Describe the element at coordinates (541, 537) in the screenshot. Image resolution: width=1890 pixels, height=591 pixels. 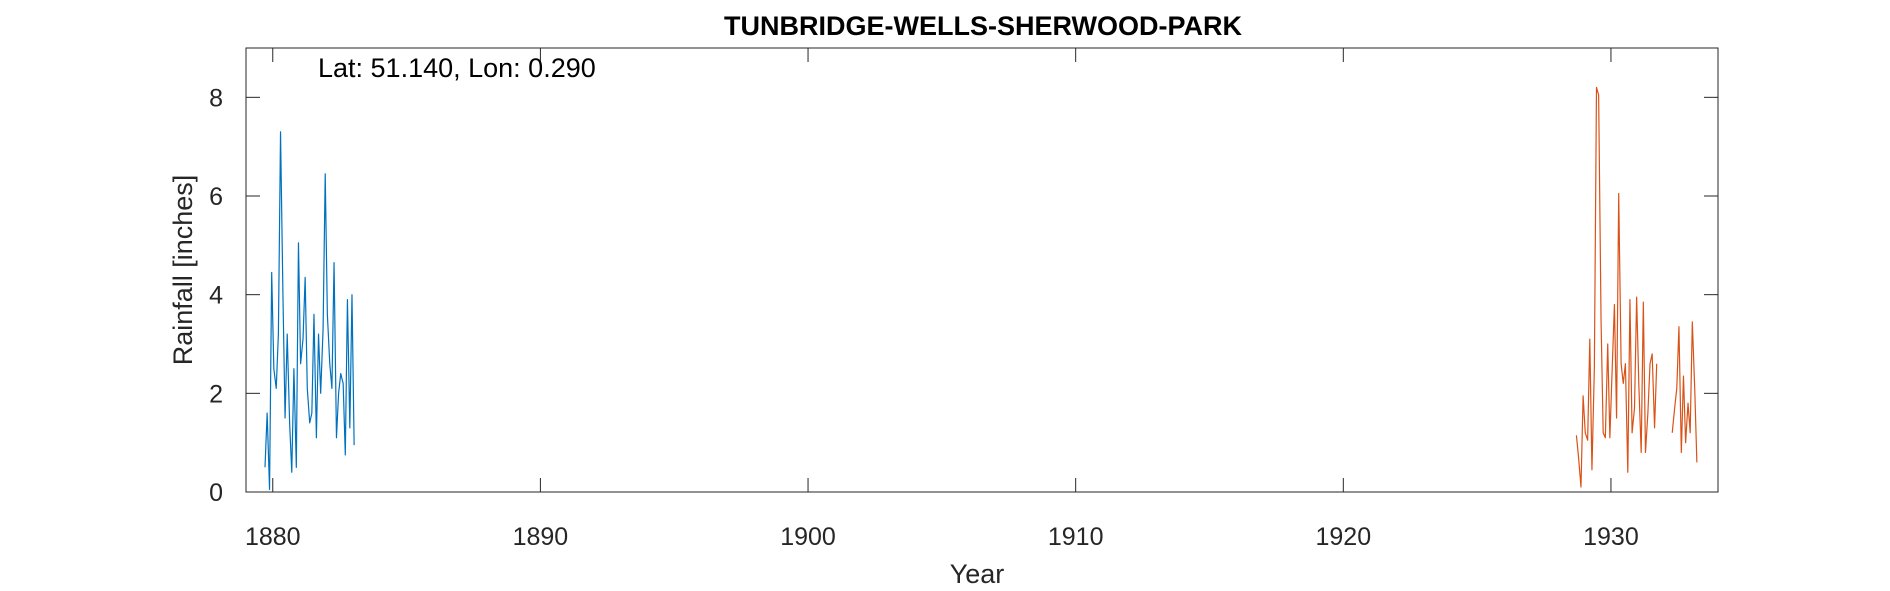
I see `x-tick-label: 1890` at that location.